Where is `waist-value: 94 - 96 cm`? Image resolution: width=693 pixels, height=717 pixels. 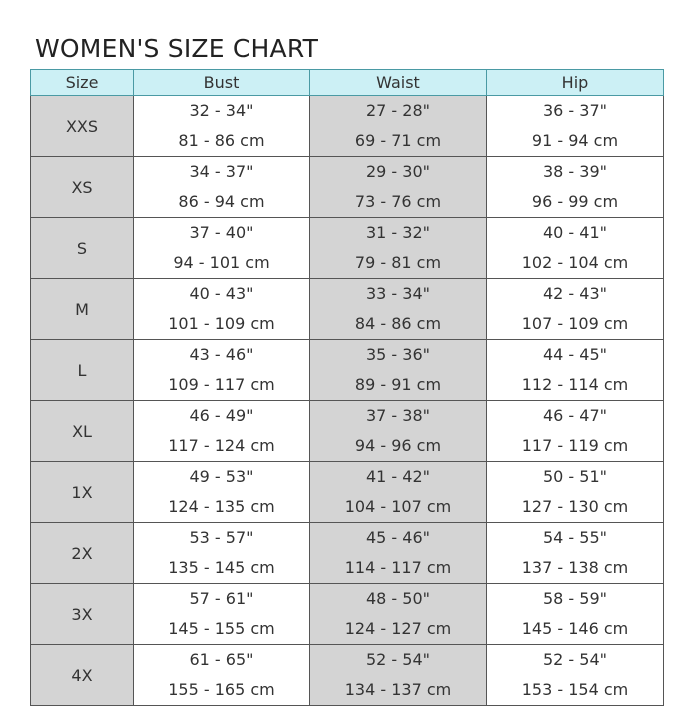 waist-value: 94 - 96 cm is located at coordinates (398, 445).